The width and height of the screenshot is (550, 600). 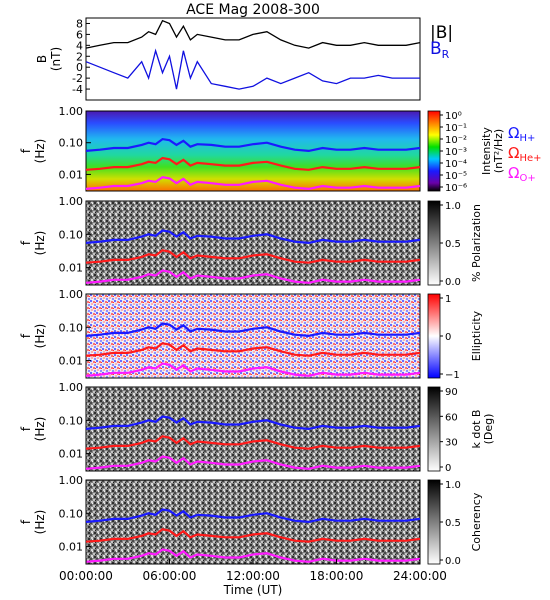 I want to click on time-tick-label: 06:00:00, so click(x=170, y=576).